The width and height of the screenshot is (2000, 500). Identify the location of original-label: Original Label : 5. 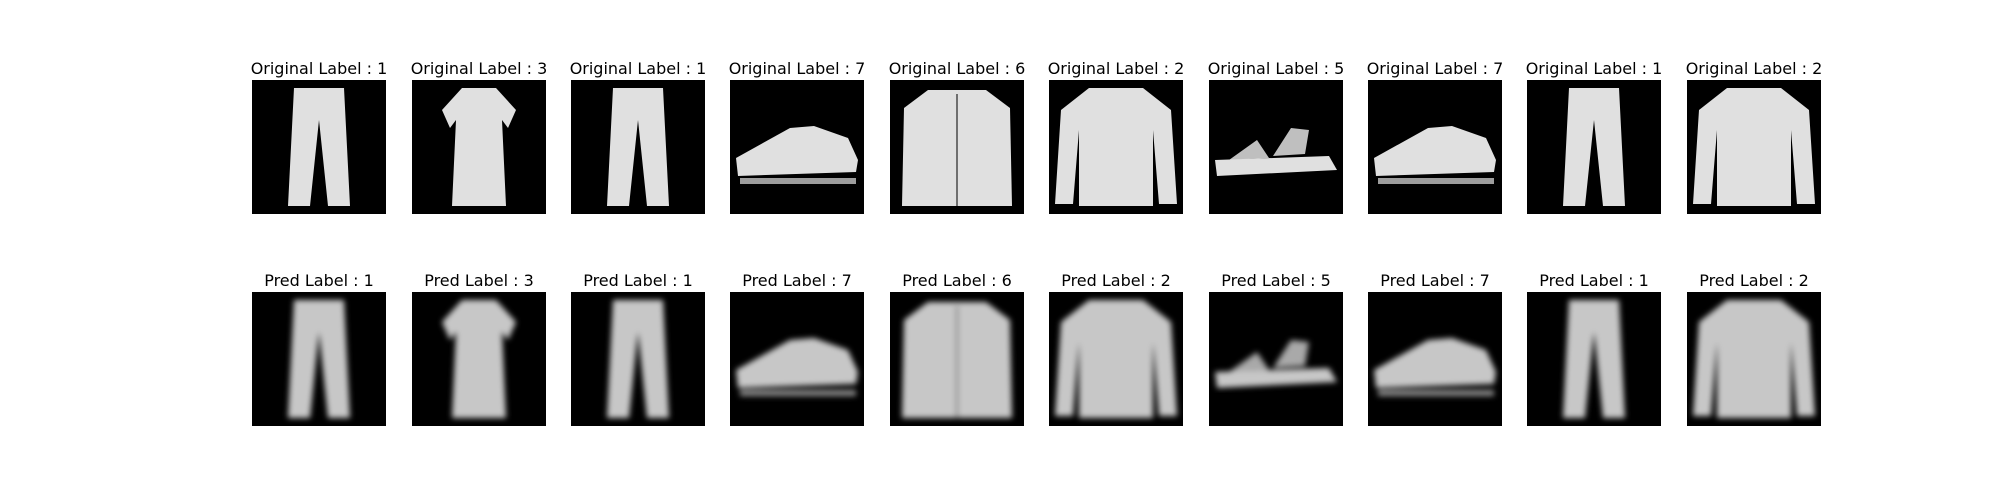
(1276, 68).